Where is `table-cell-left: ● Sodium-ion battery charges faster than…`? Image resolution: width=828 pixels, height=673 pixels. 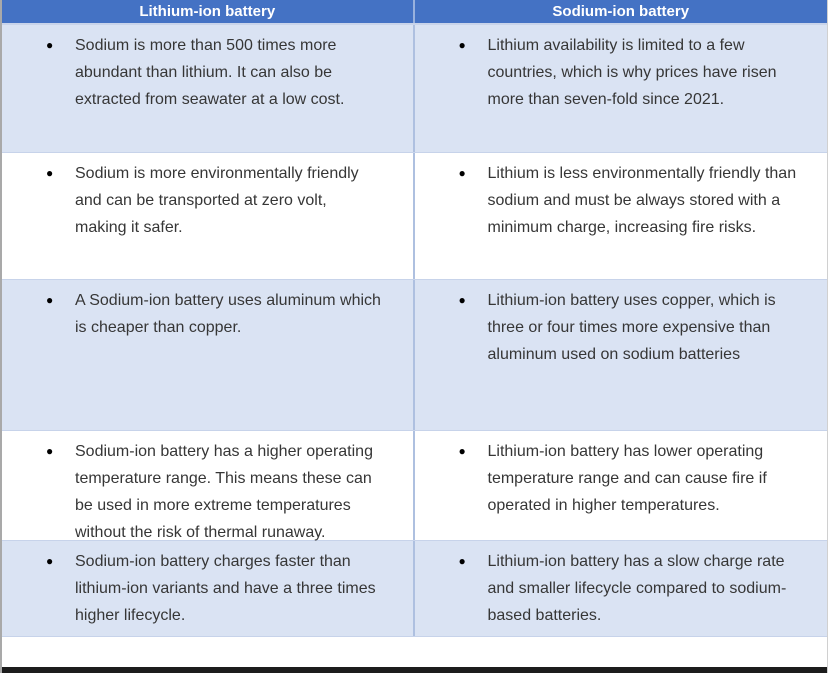 table-cell-left: ● Sodium-ion battery charges faster than… is located at coordinates (208, 588).